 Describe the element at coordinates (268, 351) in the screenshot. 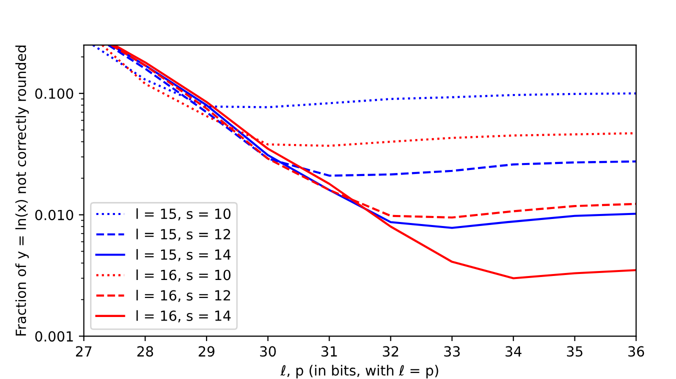

I see `x-tick-label: 30` at that location.